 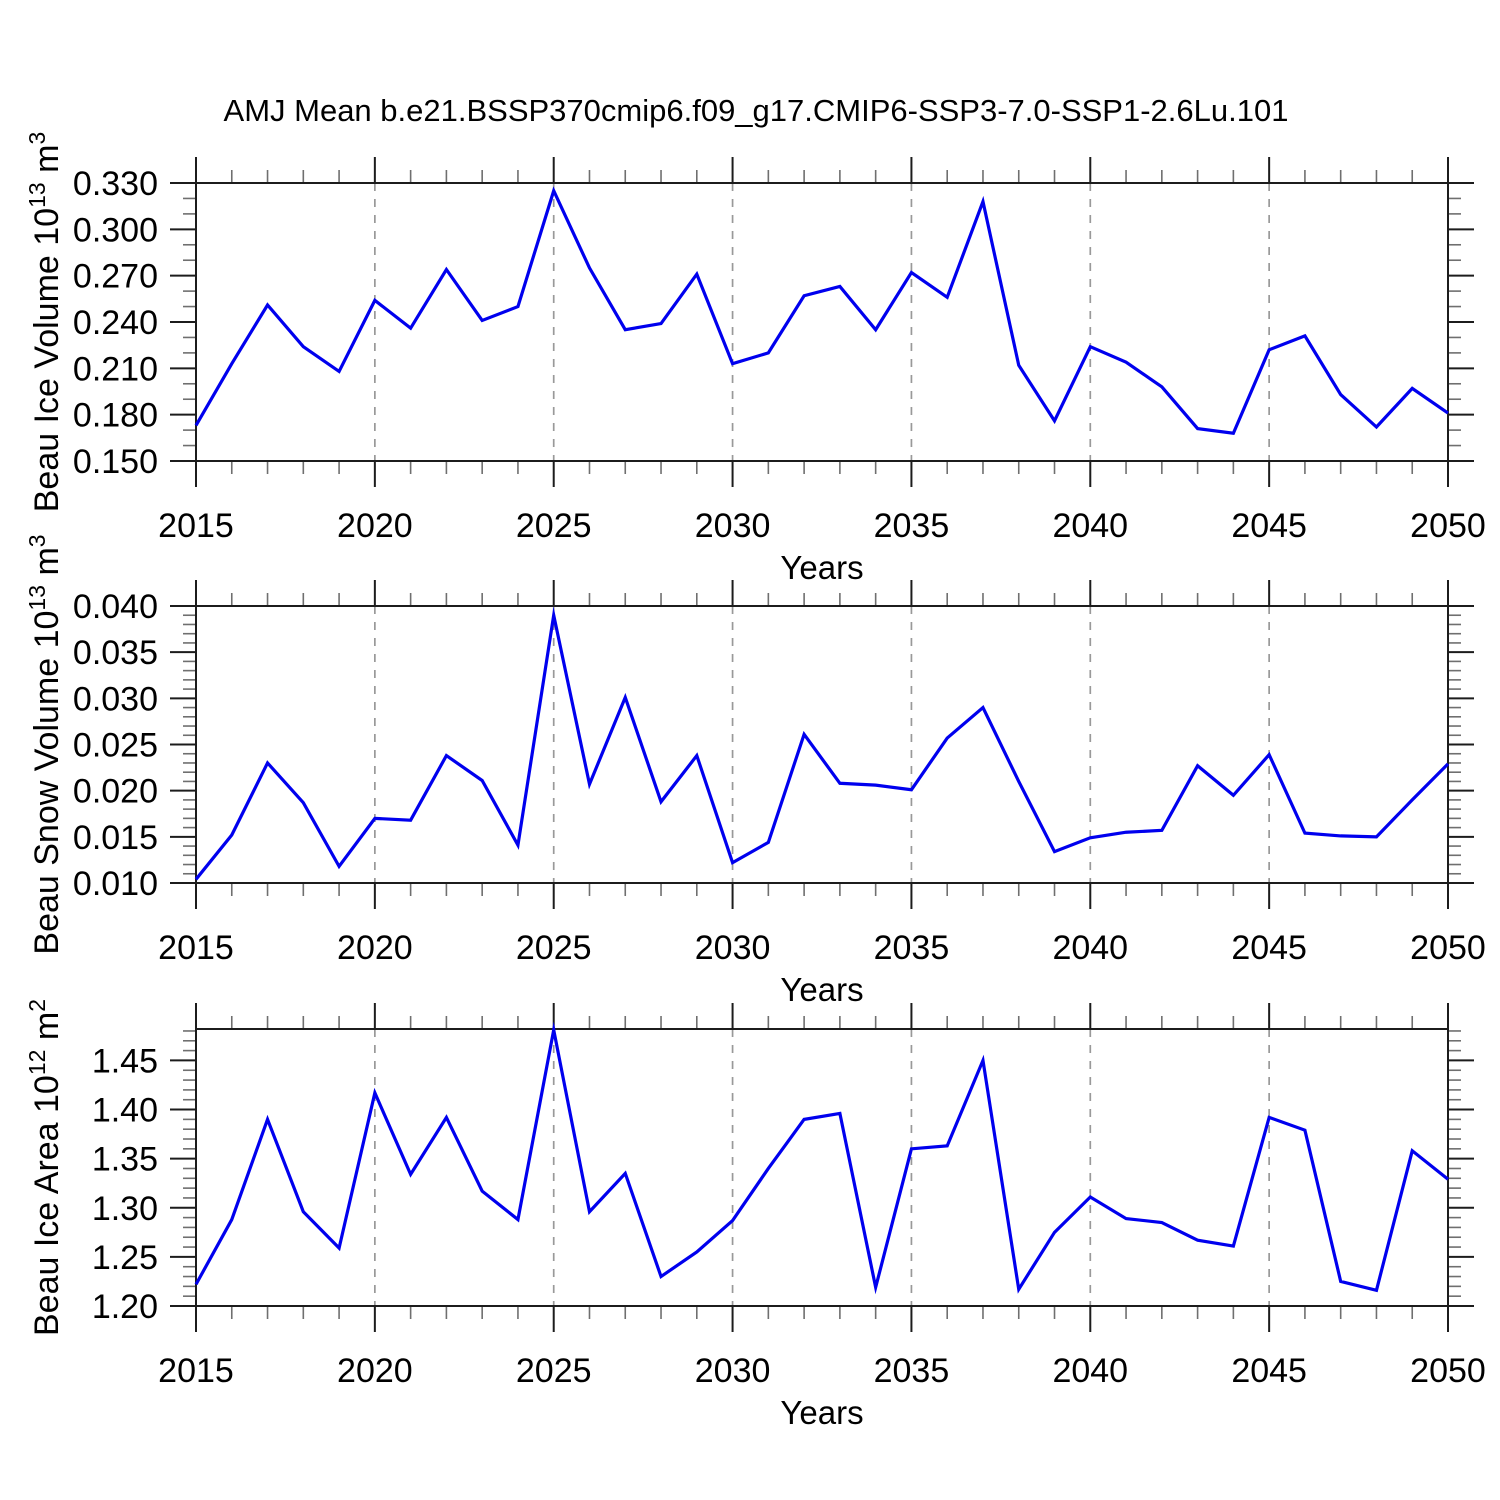 What do you see at coordinates (45, 1167) in the screenshot?
I see `y-axis-title: Beau Ice Area 1012 m2` at bounding box center [45, 1167].